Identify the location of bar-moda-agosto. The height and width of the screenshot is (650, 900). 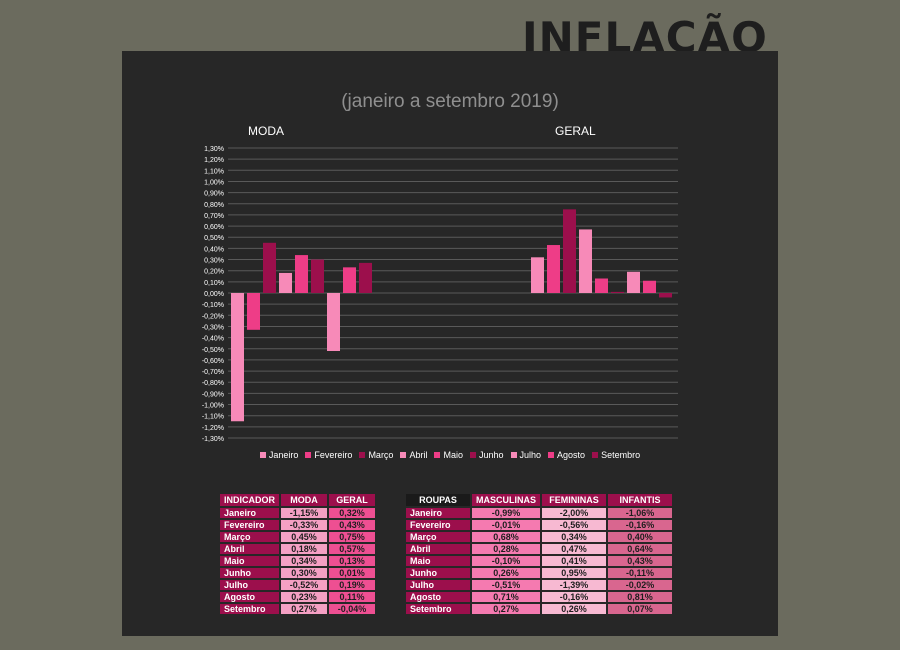
(349, 280).